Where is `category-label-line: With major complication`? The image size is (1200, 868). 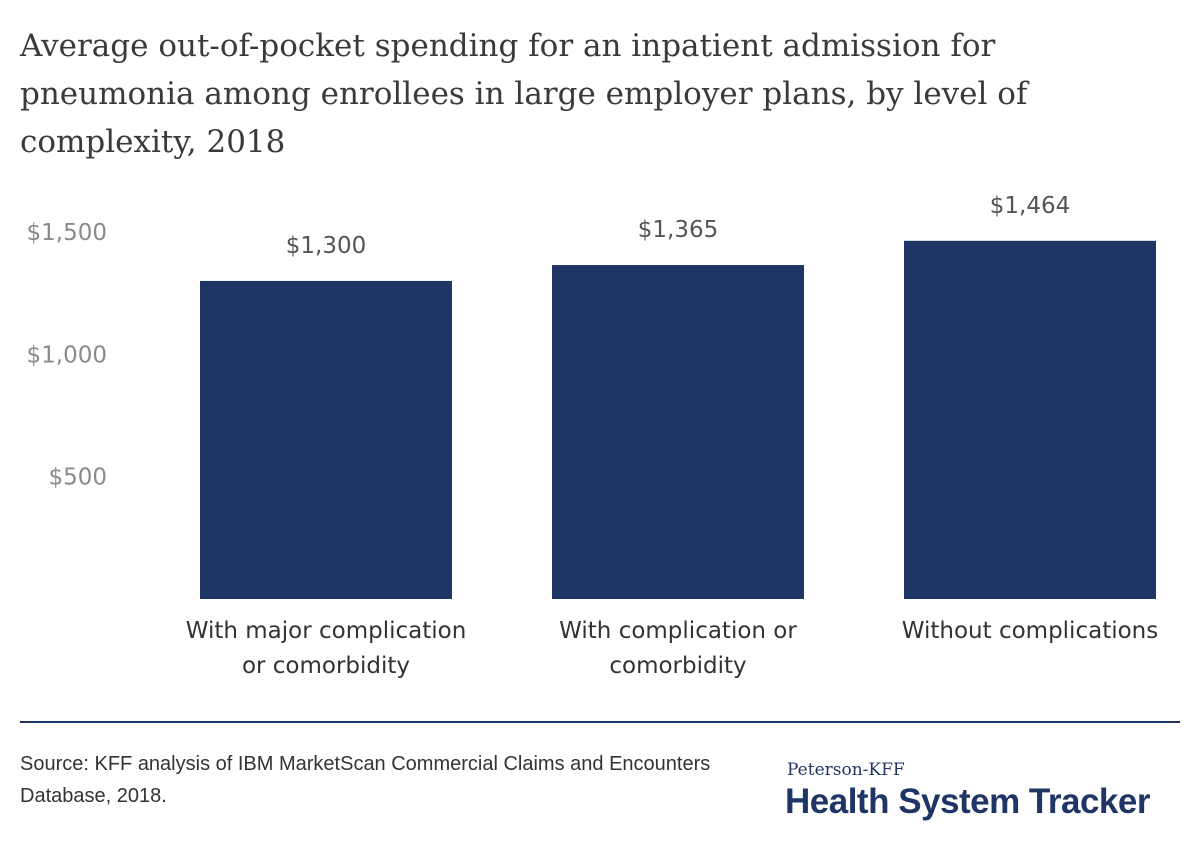
category-label-line: With major complication is located at coordinates (326, 631).